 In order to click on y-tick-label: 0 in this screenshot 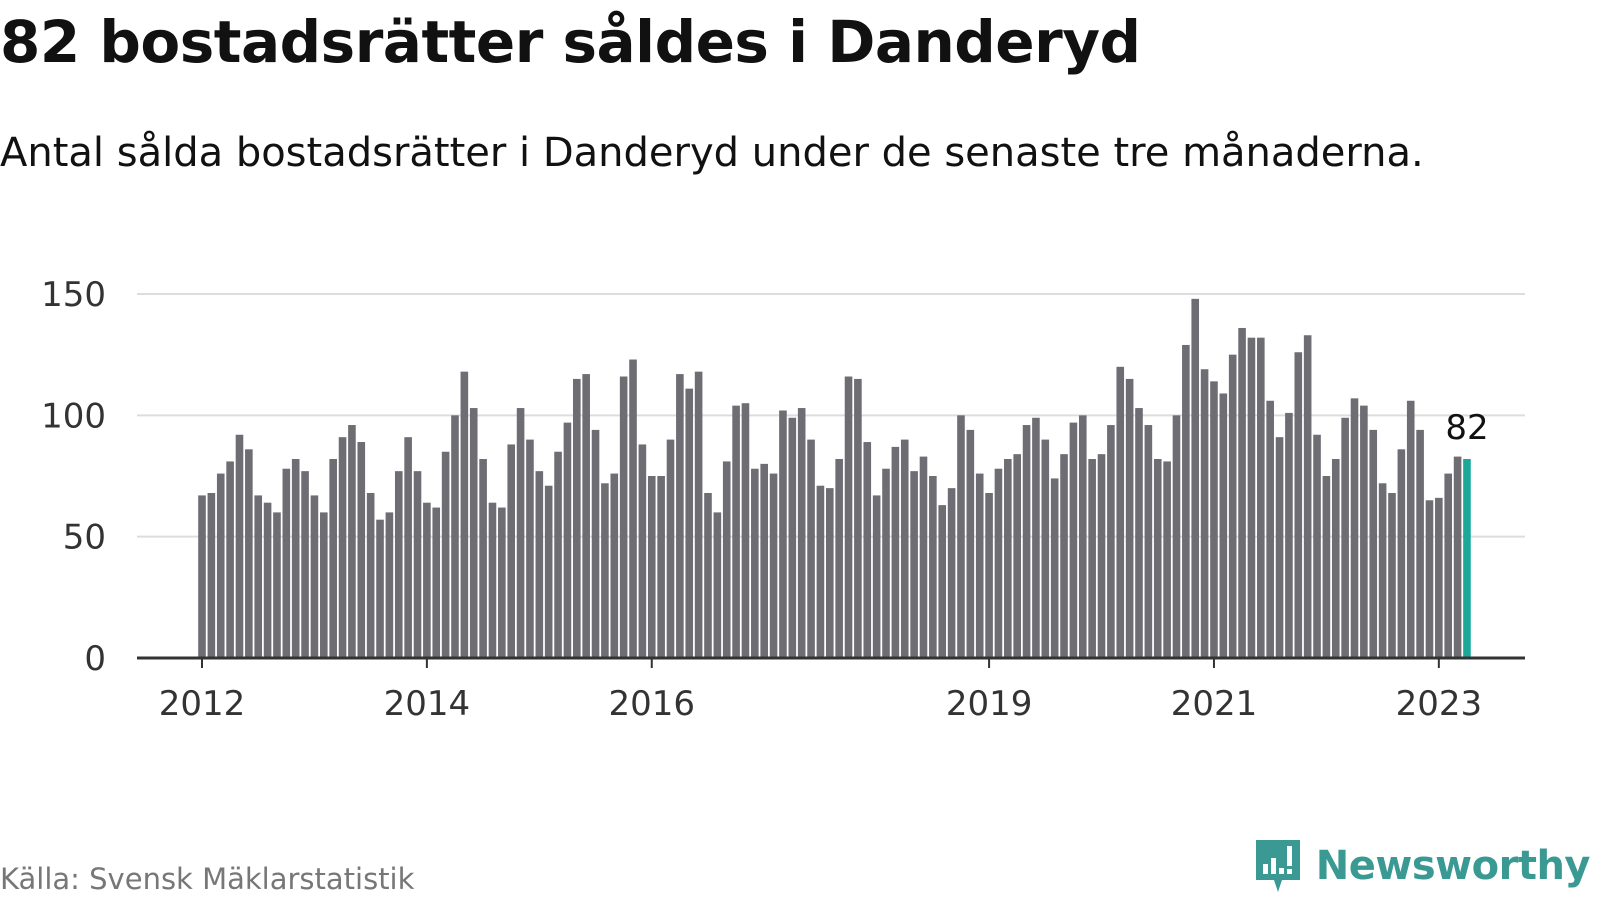, I will do `click(95, 659)`.